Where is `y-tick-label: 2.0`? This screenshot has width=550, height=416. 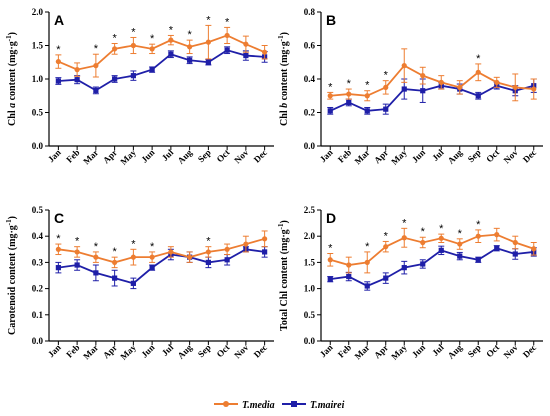
y-tick-label: 2.0 is located at coordinates (38, 12).